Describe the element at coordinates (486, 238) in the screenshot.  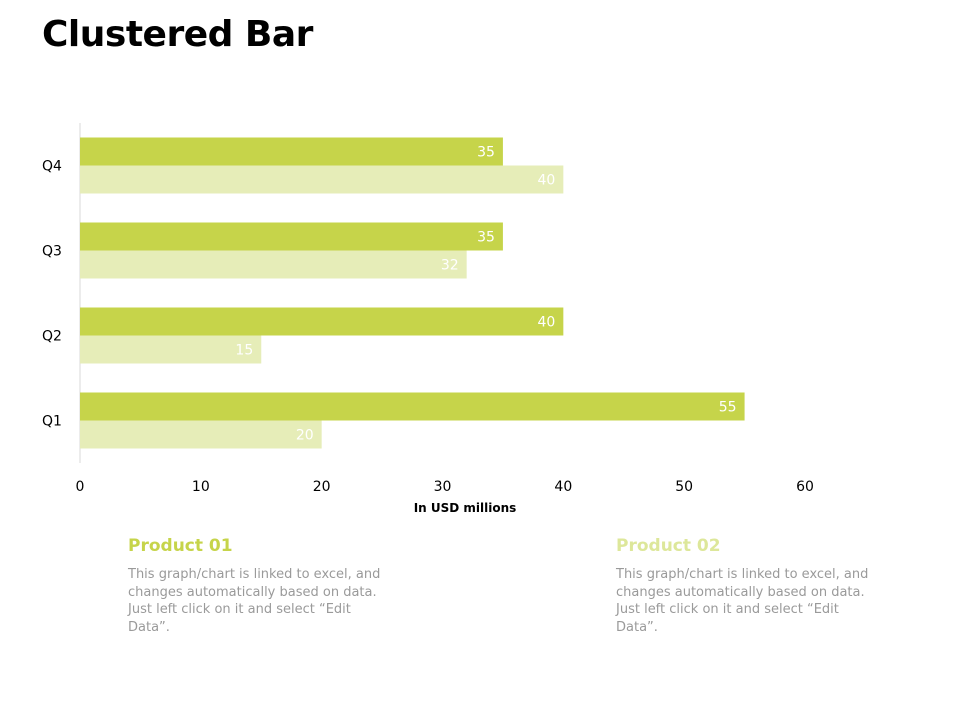
I see `data-label-q3-series-1: 35` at that location.